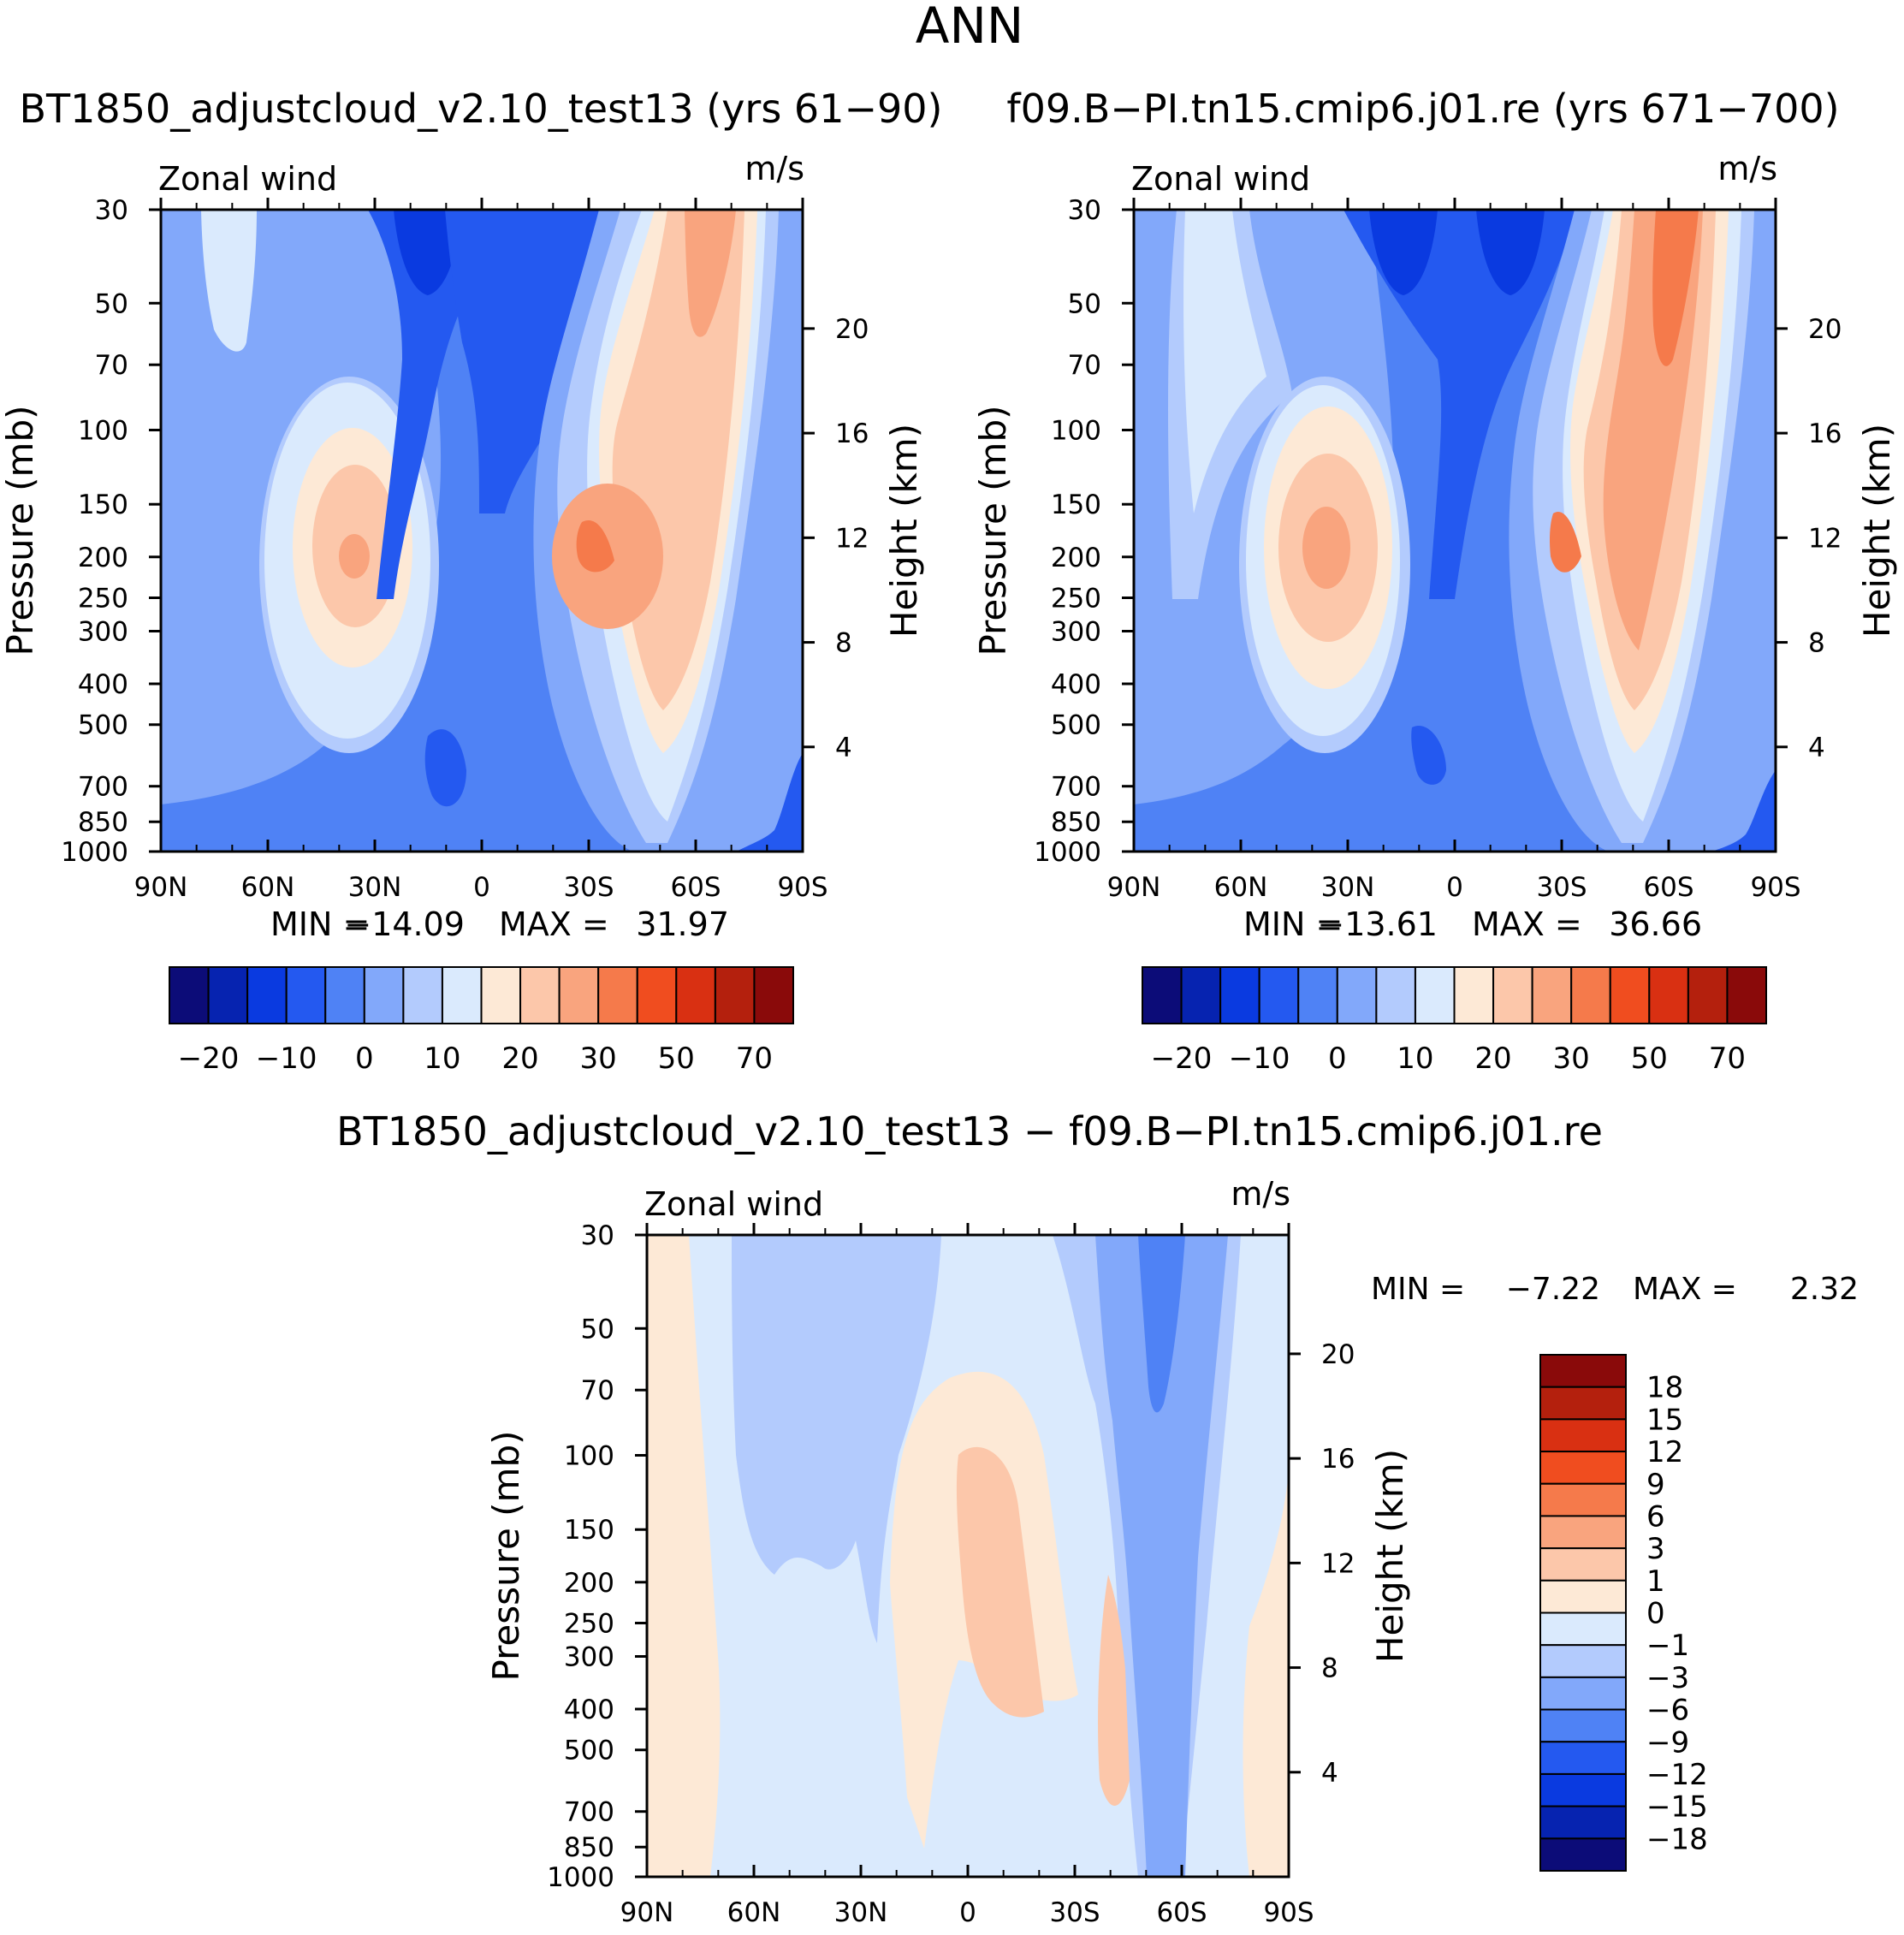 This screenshot has height=1935, width=1904. I want to click on colorbar-label: 15, so click(1664, 1420).